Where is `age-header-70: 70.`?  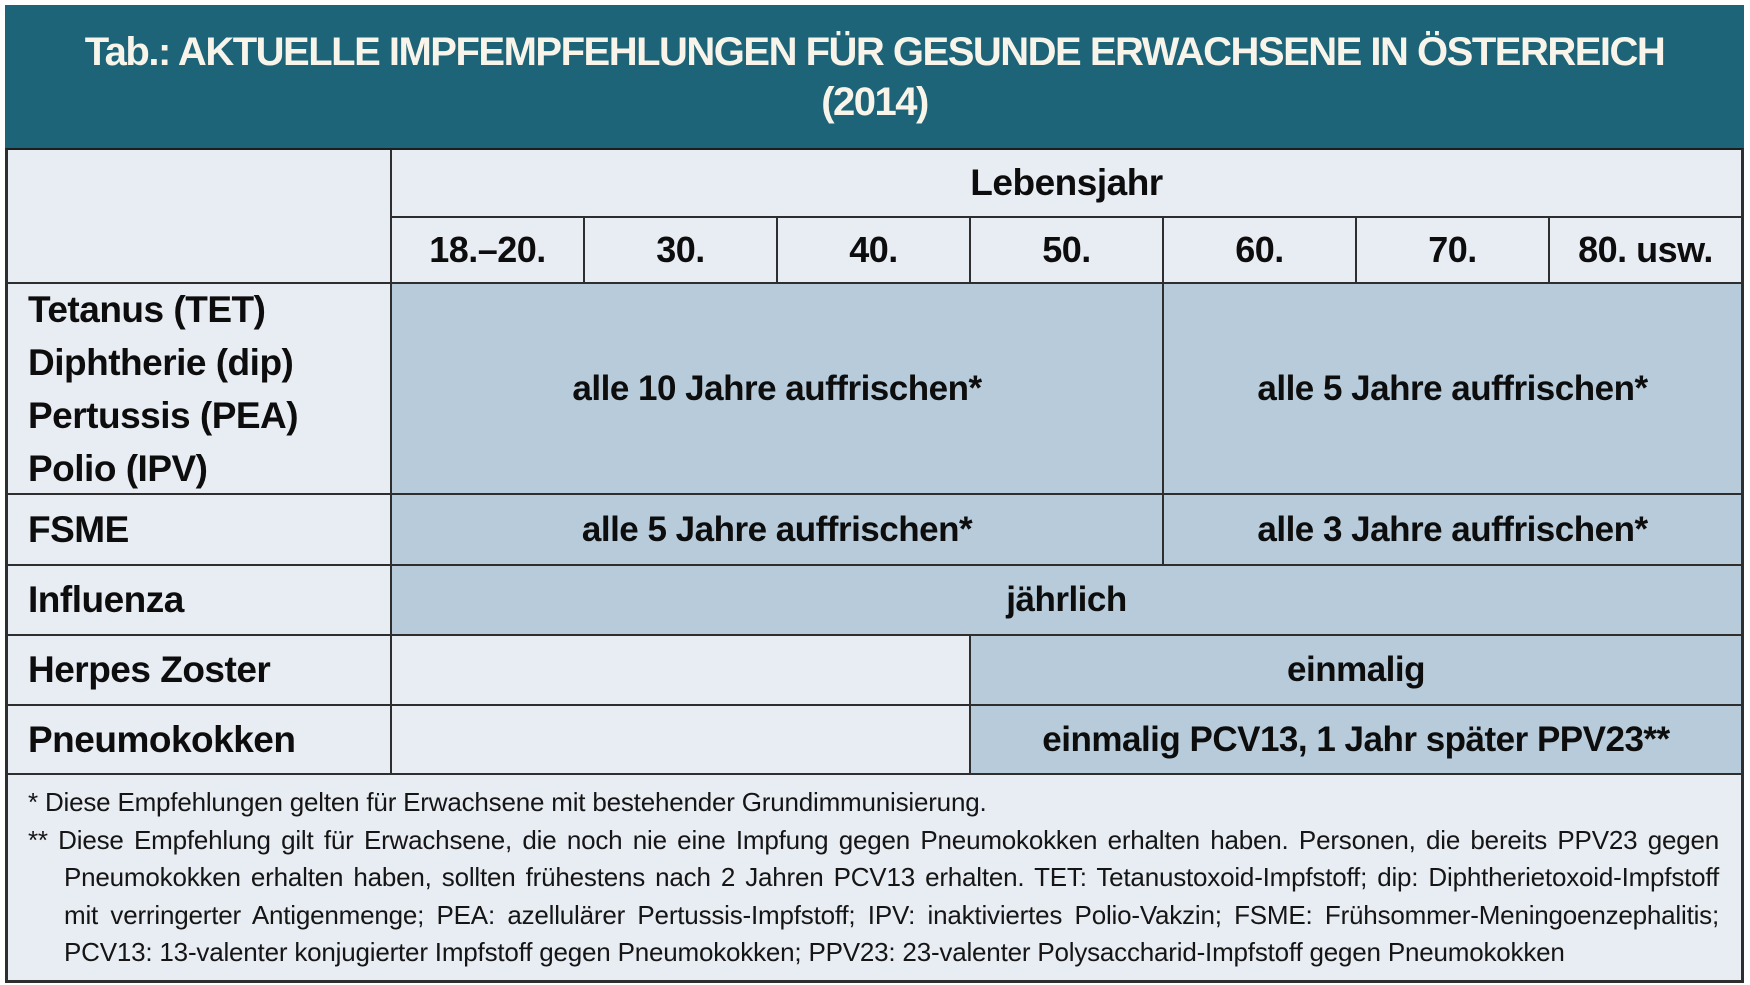
age-header-70: 70. is located at coordinates (1452, 250).